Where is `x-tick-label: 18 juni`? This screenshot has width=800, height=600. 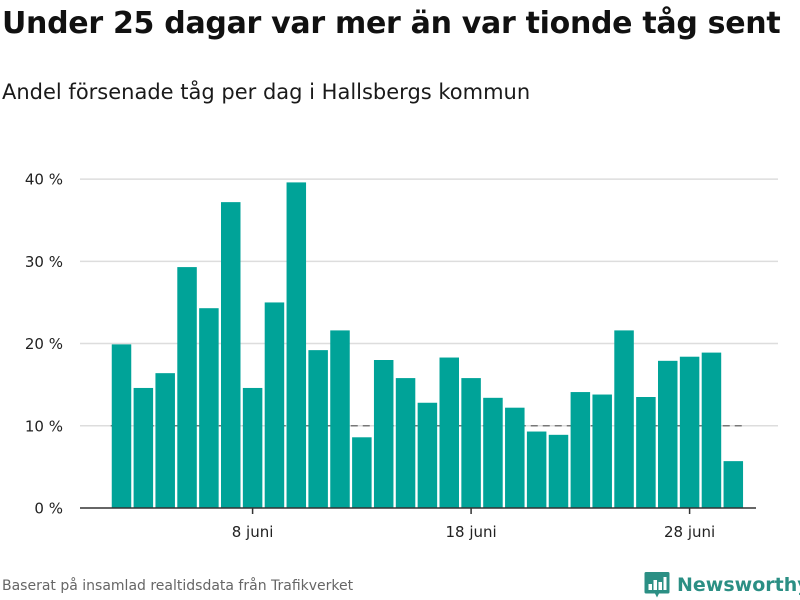 x-tick-label: 18 juni is located at coordinates (470, 532).